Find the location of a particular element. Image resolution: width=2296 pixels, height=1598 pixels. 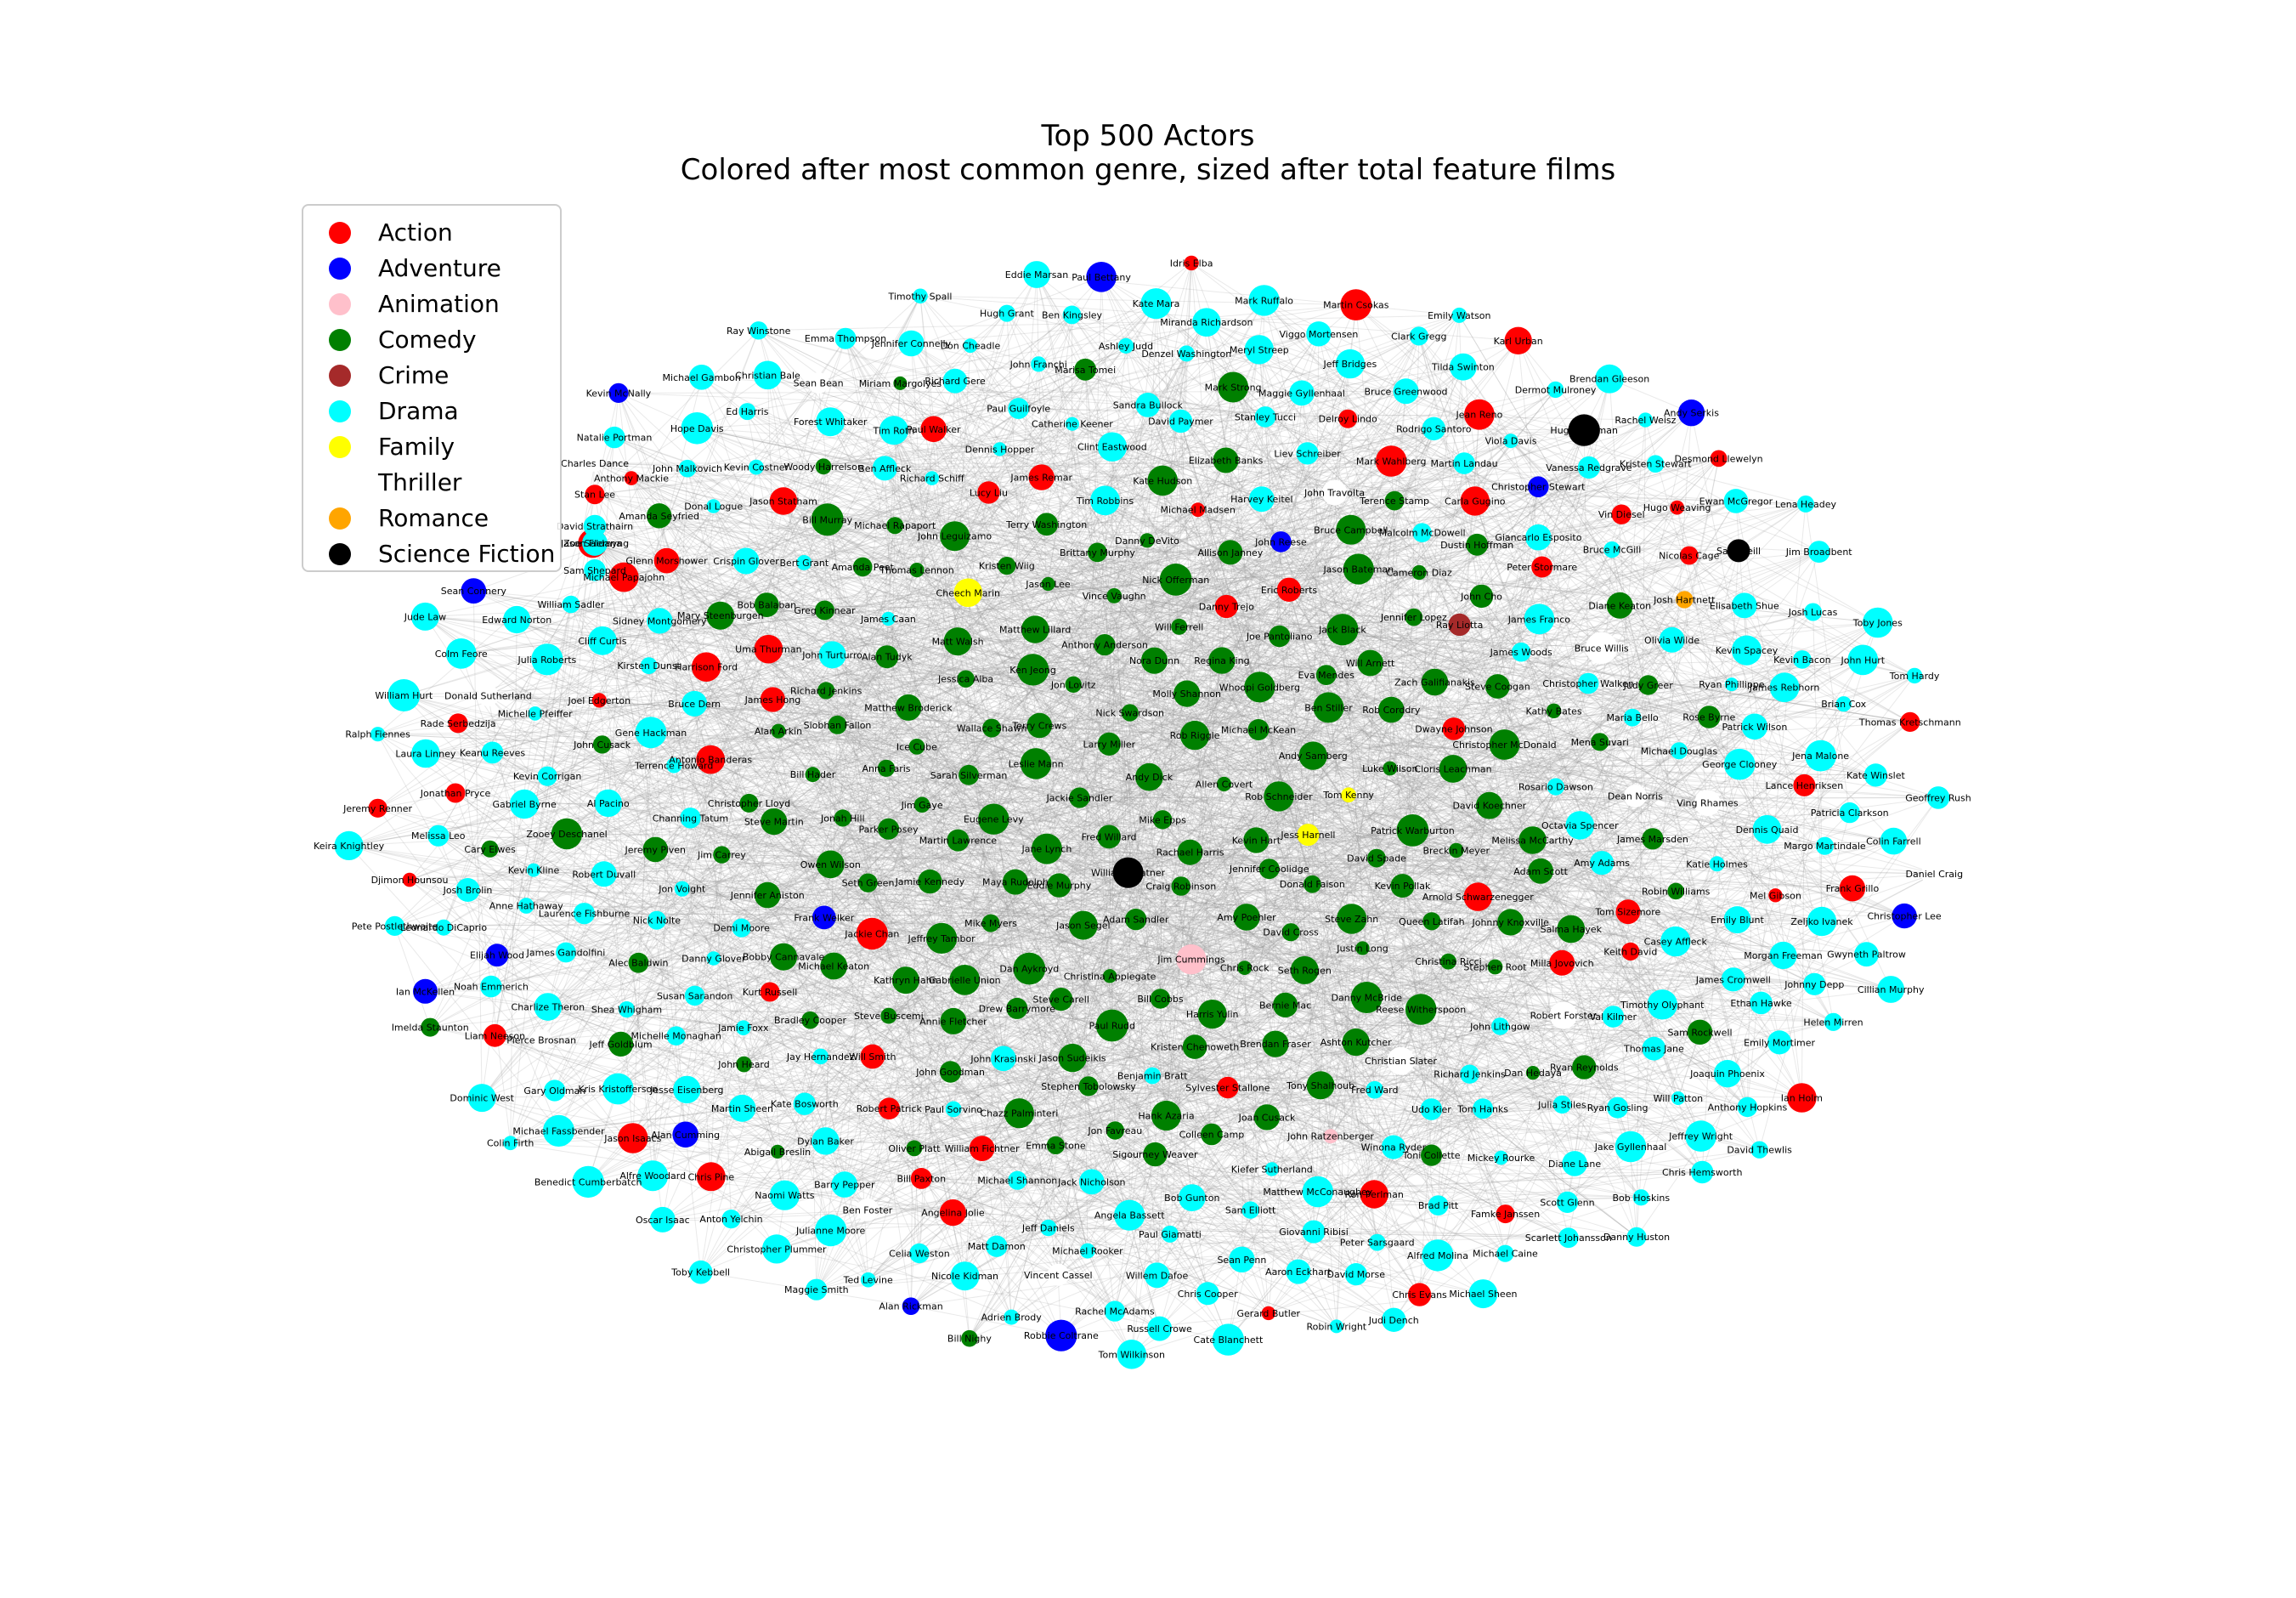

actor-label: Angela Bassett is located at coordinates (1129, 1215).